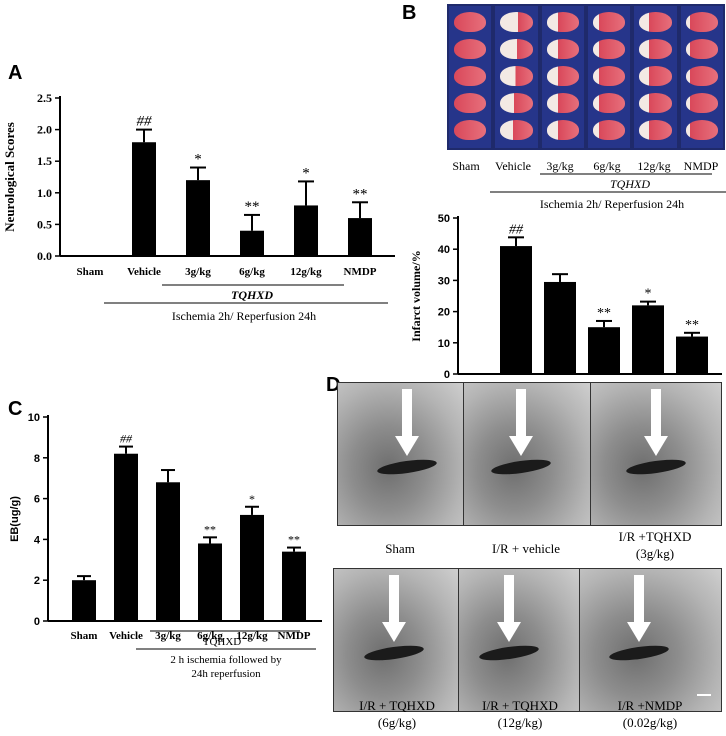  What do you see at coordinates (612, 204) in the screenshot?
I see `condition-label: Ischemia 2h/ Reperfusion 24h` at bounding box center [612, 204].